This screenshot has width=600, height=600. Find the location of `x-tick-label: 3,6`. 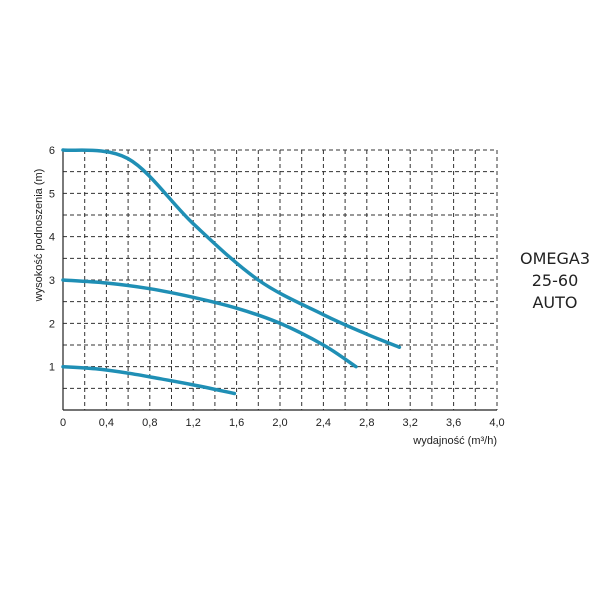

x-tick-label: 3,6 is located at coordinates (453, 423).